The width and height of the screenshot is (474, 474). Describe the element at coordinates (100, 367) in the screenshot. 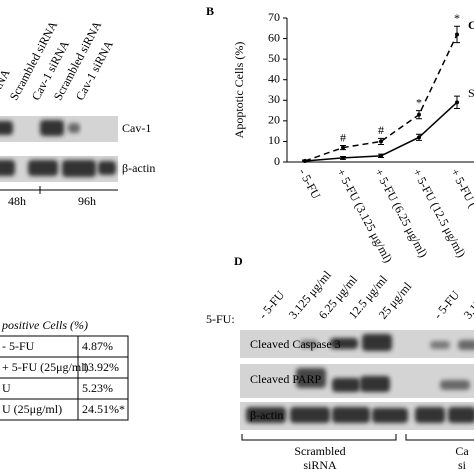

I see `table-cell: 13.92%` at that location.